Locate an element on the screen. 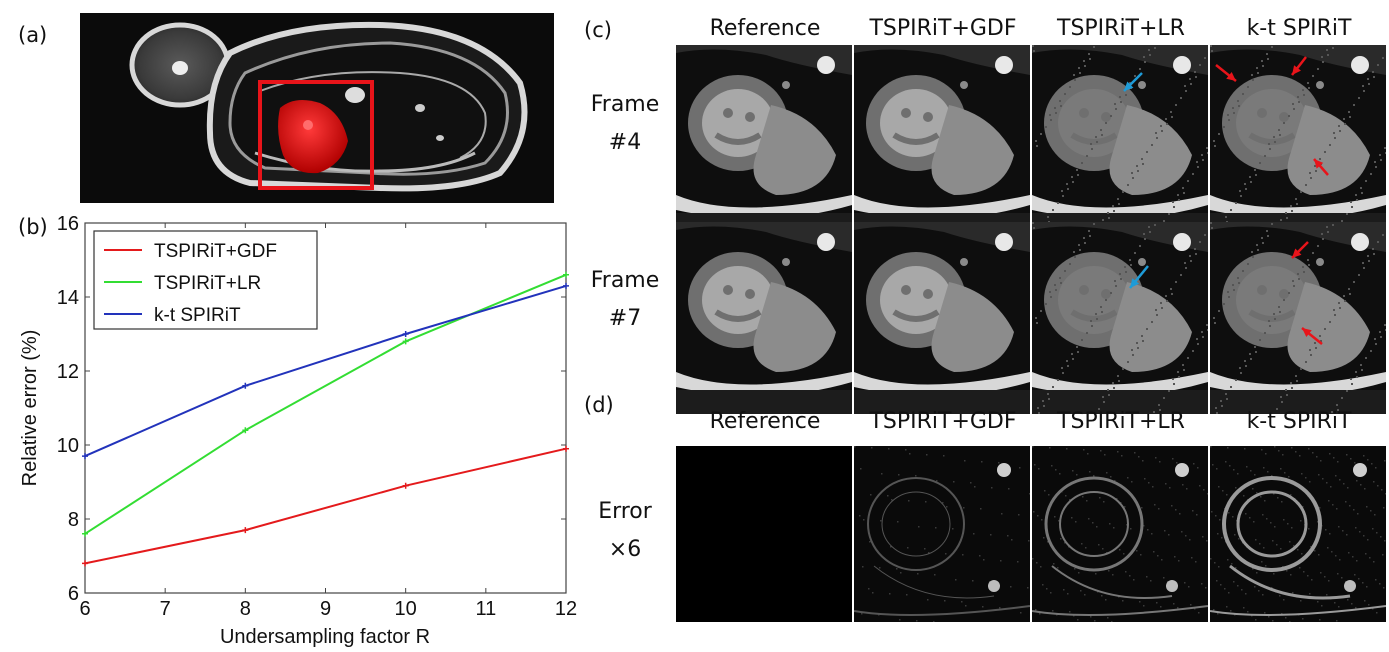 Image resolution: width=1389 pixels, height=652 pixels. col-header-d-reference: Reference is located at coordinates (765, 421).